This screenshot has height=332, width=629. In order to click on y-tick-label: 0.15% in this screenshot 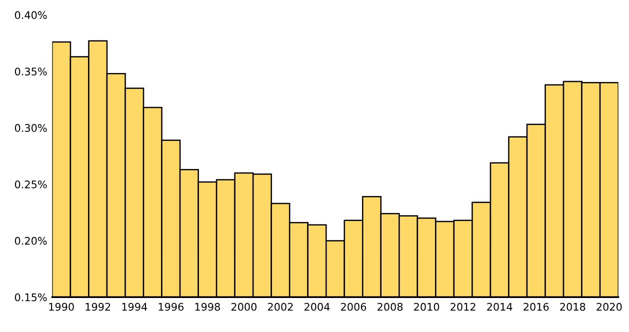, I will do `click(30, 297)`.